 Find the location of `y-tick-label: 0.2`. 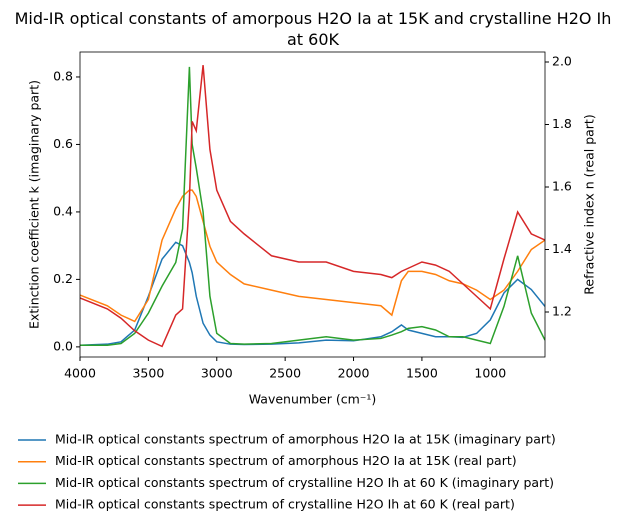

y-tick-label: 0.2 is located at coordinates (63, 278).